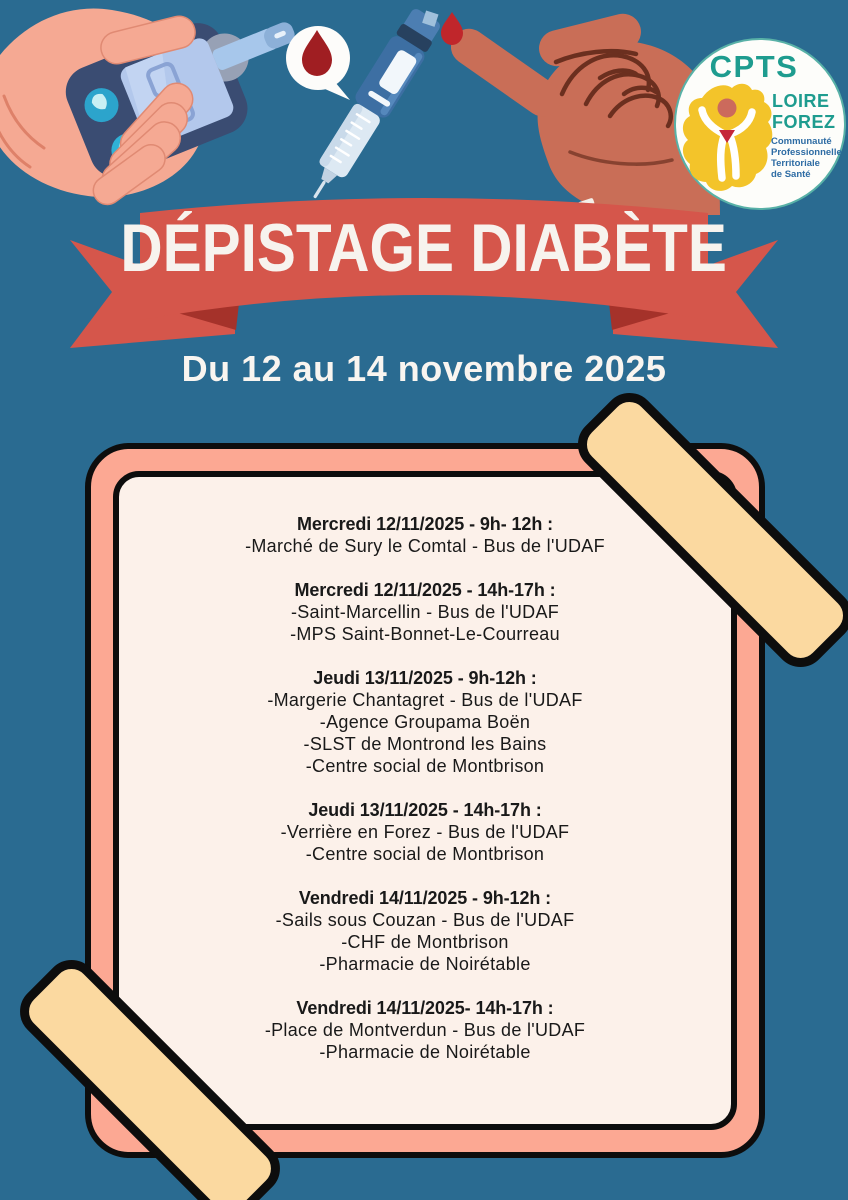  I want to click on glucose-meter-hand-illustration, so click(147, 107).